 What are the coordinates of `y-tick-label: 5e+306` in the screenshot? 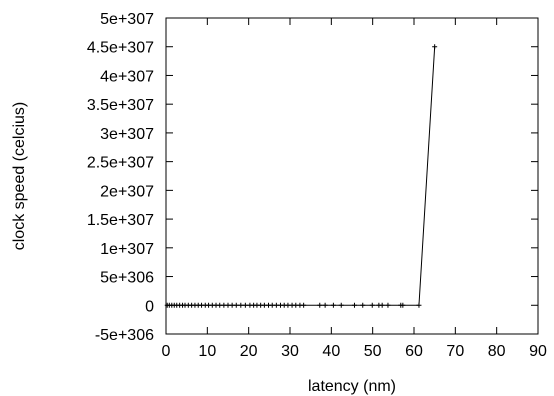 It's located at (127, 278).